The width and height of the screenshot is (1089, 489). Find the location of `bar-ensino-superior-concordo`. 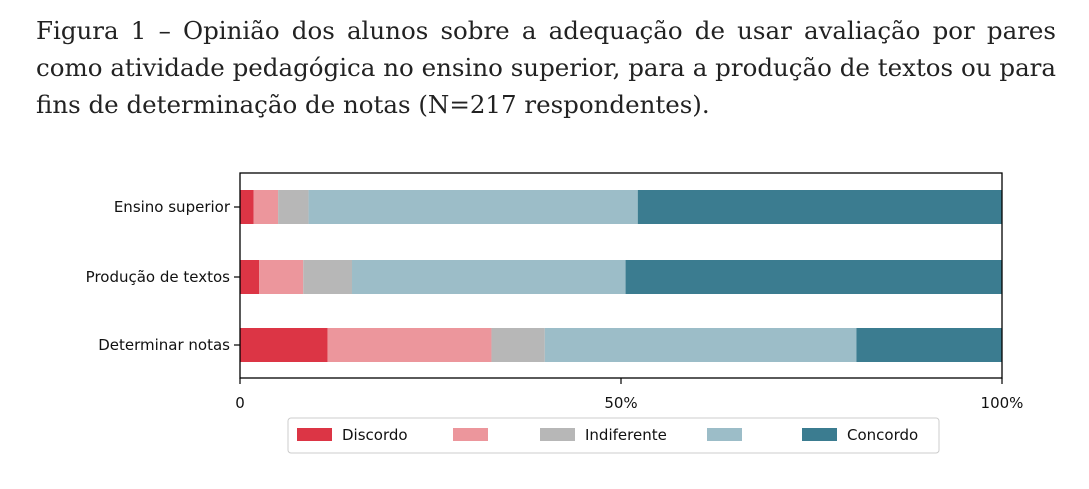

bar-ensino-superior-concordo is located at coordinates (819, 207).